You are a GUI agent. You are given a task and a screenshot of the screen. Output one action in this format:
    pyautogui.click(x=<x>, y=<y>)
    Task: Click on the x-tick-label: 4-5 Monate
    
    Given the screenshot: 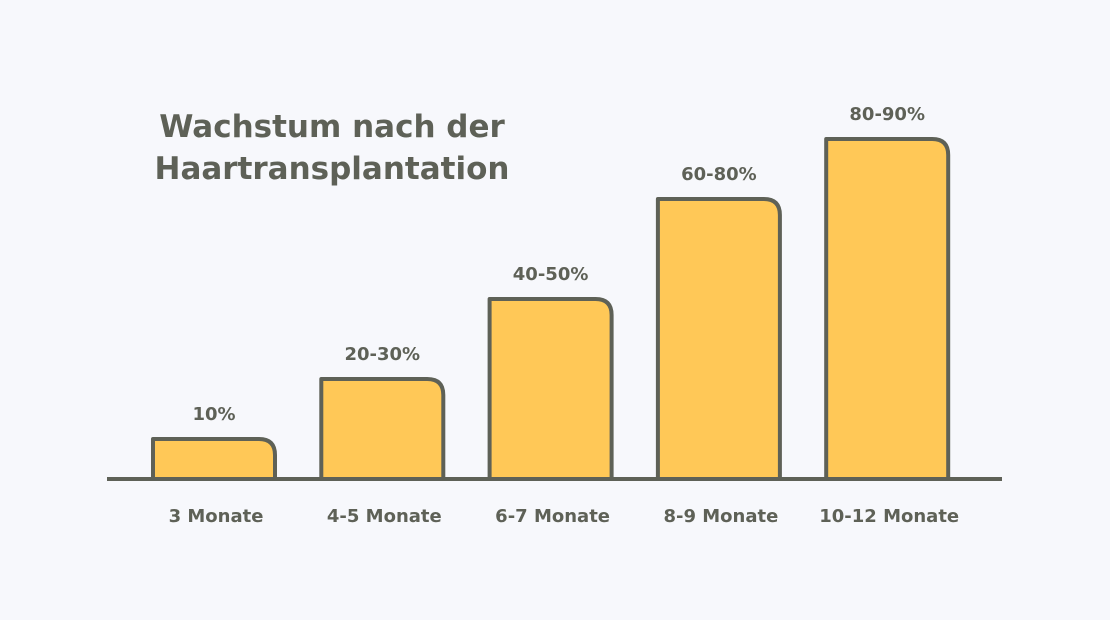 What is the action you would take?
    pyautogui.click(x=384, y=516)
    